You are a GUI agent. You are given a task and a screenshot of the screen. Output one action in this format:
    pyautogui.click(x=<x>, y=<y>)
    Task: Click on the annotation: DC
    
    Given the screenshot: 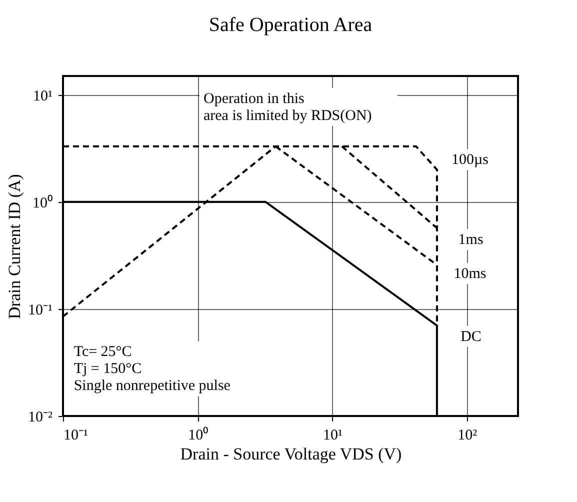 What is the action you would take?
    pyautogui.click(x=471, y=336)
    